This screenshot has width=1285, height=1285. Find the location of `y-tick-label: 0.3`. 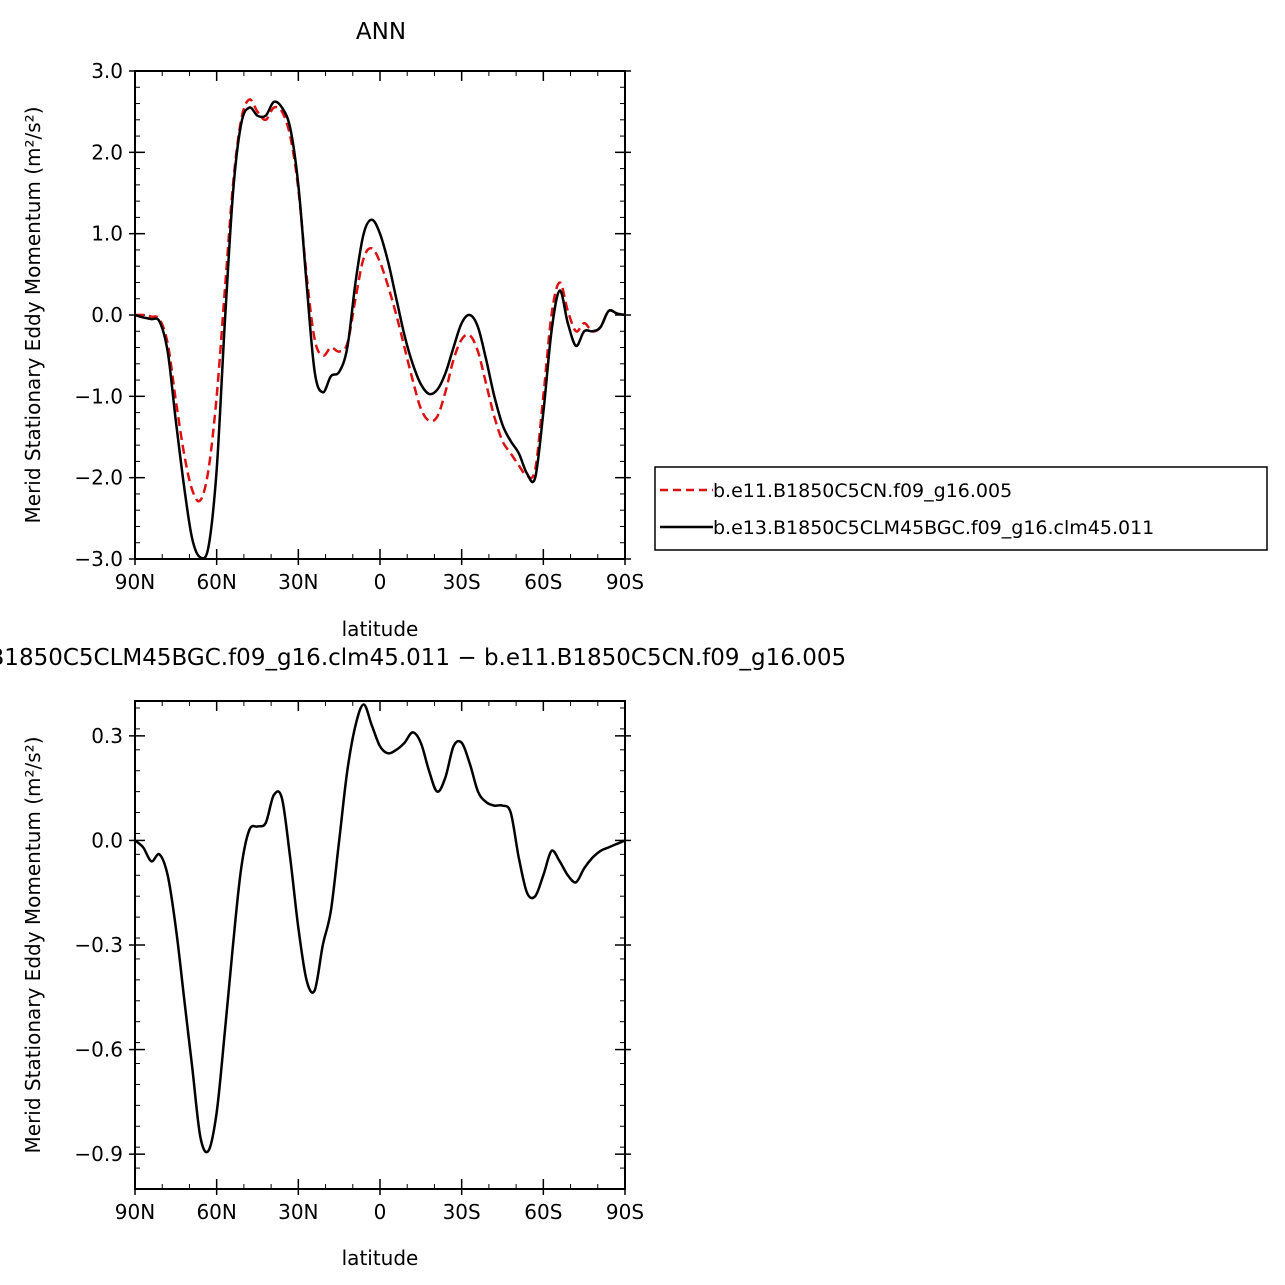

y-tick-label: 0.3 is located at coordinates (107, 736).